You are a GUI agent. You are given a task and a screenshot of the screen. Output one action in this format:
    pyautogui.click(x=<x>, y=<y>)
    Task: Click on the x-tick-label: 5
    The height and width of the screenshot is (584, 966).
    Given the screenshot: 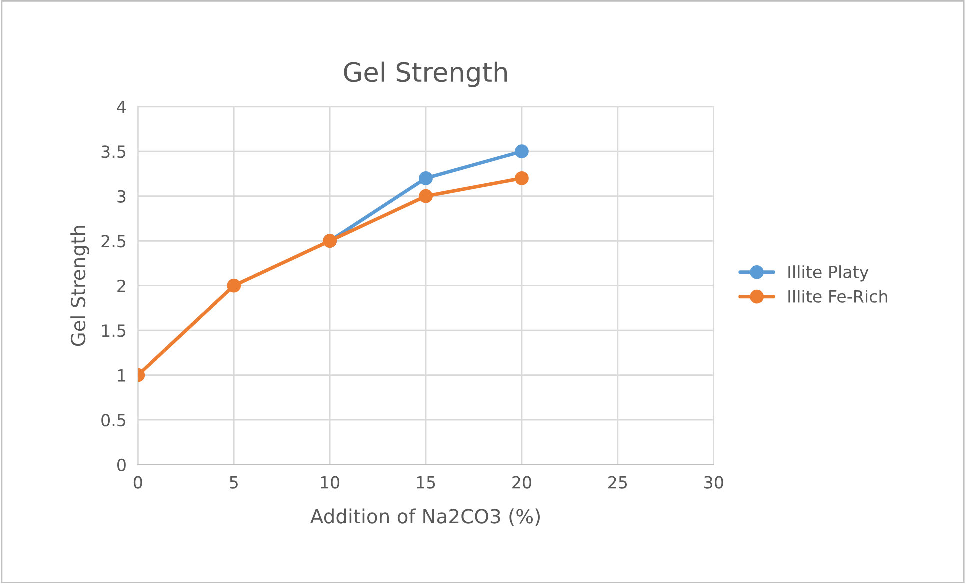 What is the action you would take?
    pyautogui.click(x=234, y=482)
    